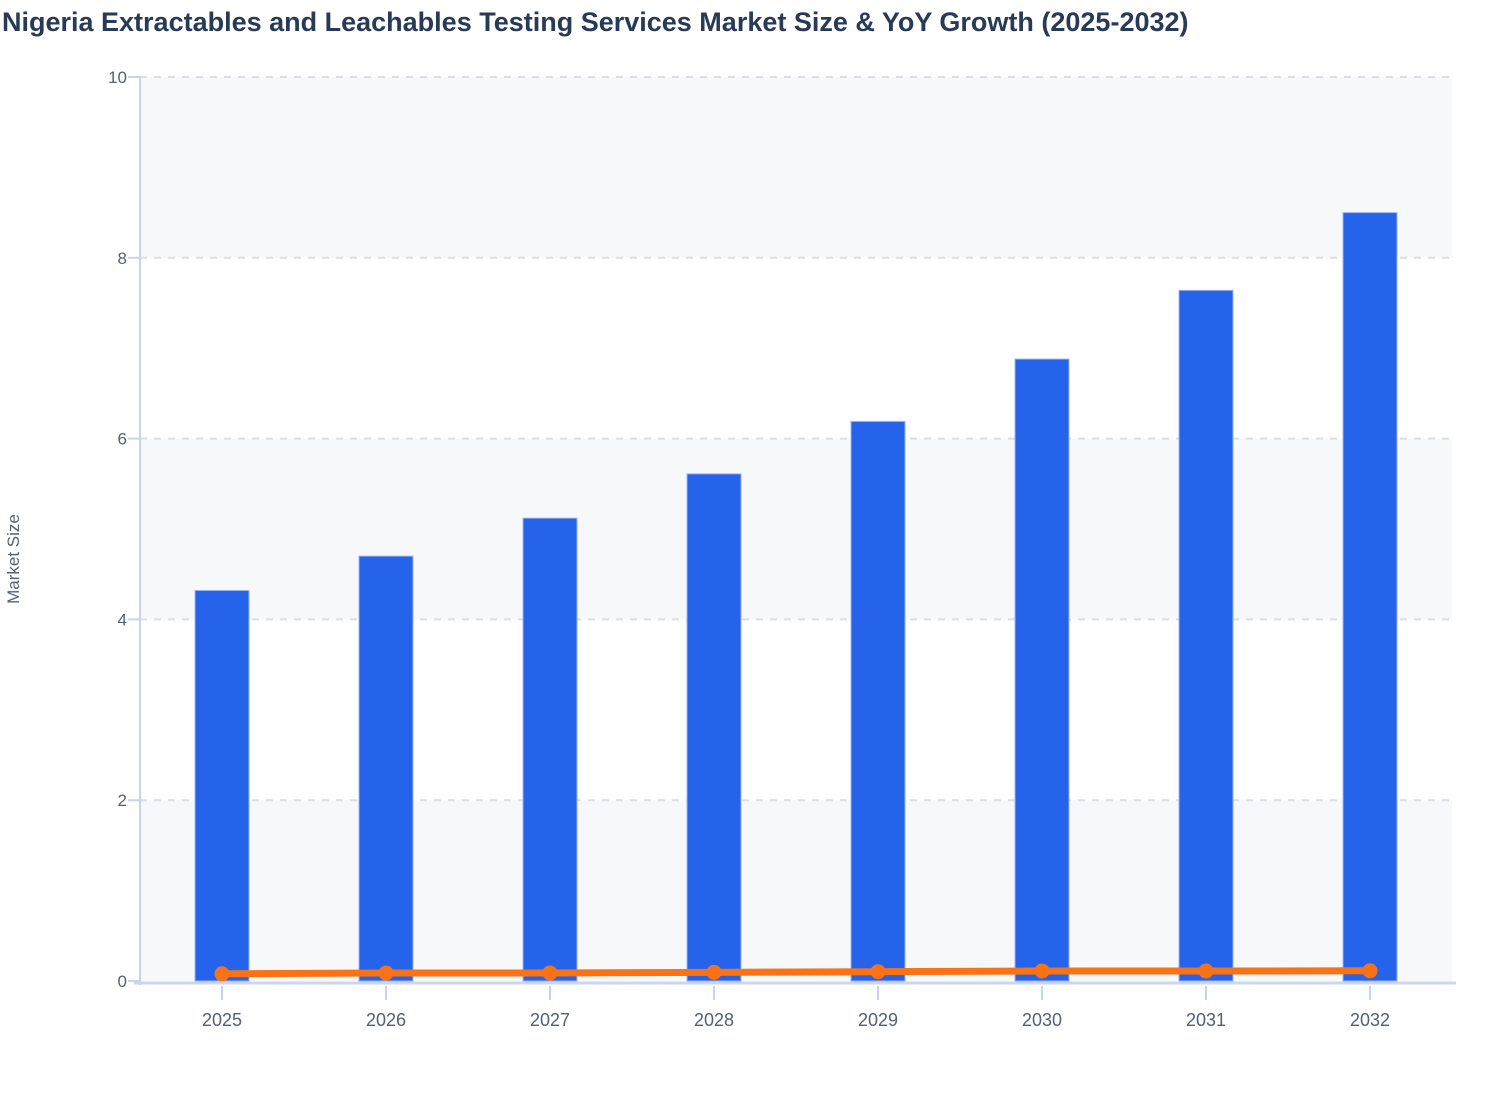 This screenshot has height=1120, width=1508. Describe the element at coordinates (1206, 1020) in the screenshot. I see `x-tick-label: 2031` at that location.